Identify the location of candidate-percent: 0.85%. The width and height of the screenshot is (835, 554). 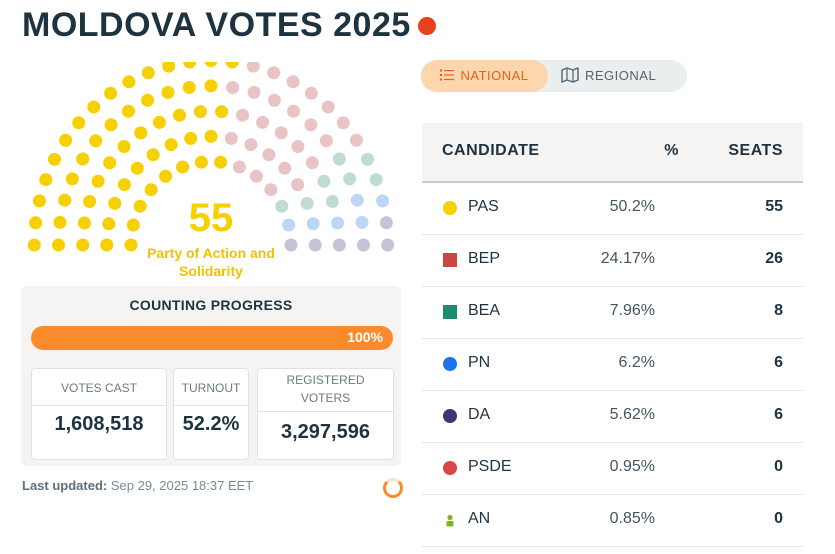
(632, 518).